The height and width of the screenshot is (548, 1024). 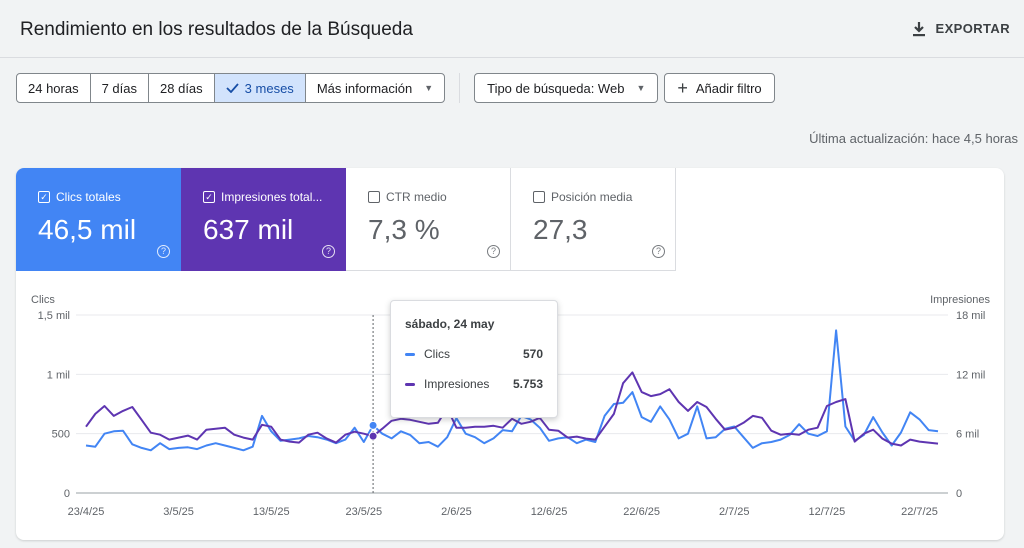 I want to click on metric-clicks: ✓ Clics totales 46,5 mil ?, so click(x=98, y=219).